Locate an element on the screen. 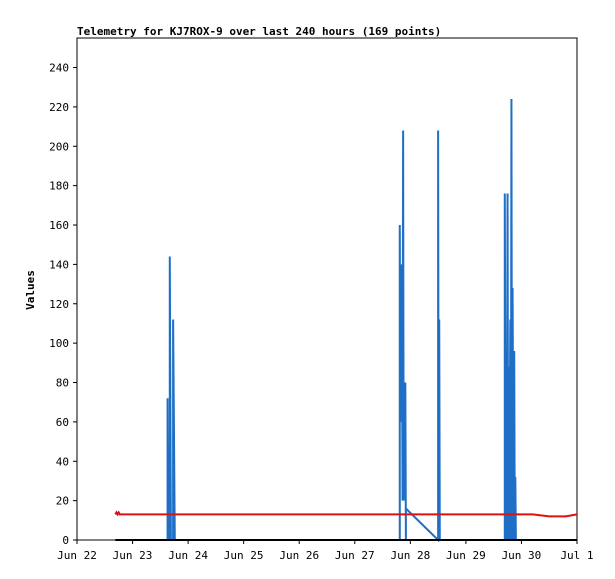  x-tick-label: Jun 26 is located at coordinates (299, 555).